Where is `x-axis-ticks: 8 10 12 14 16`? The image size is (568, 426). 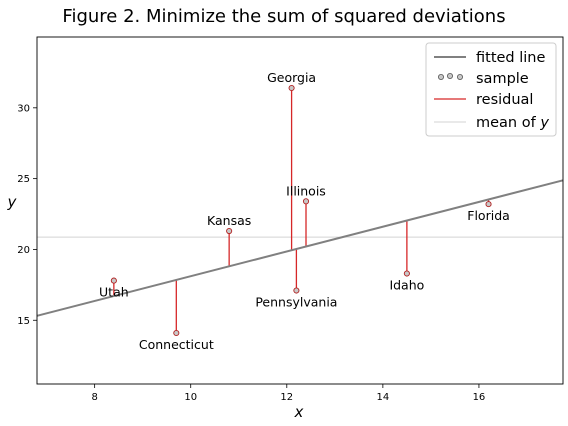 x-axis-ticks: 8 10 12 14 16 is located at coordinates (288, 393).